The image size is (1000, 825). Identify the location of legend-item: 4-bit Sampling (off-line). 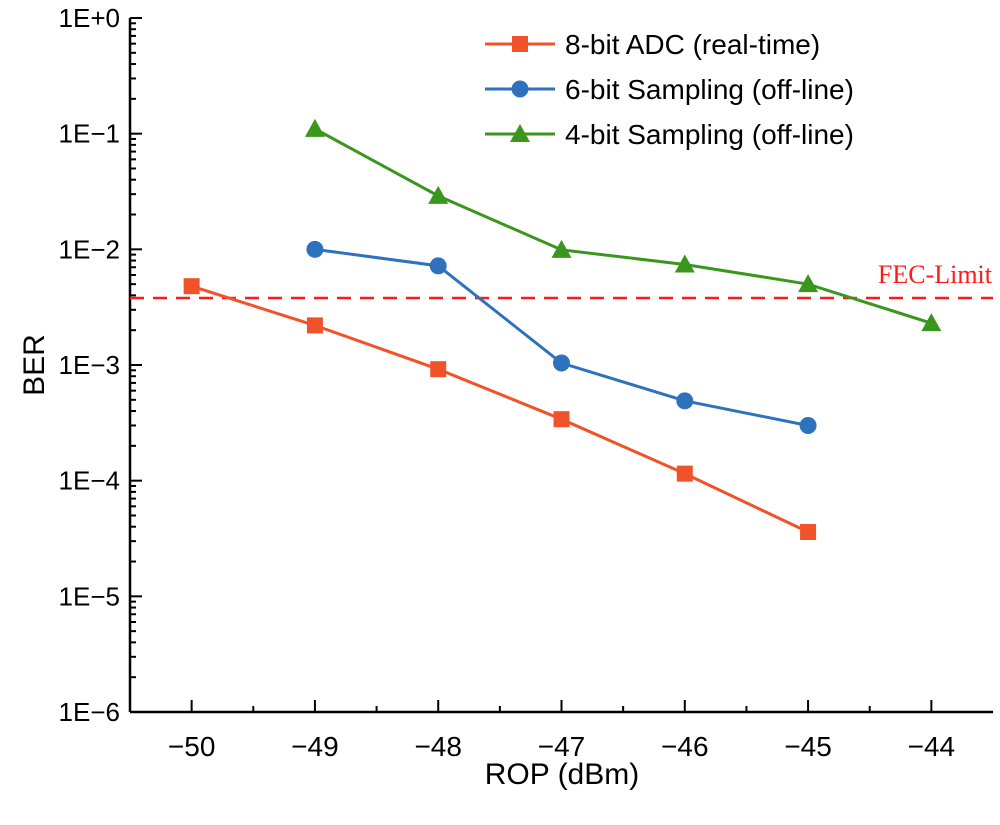
(669, 134).